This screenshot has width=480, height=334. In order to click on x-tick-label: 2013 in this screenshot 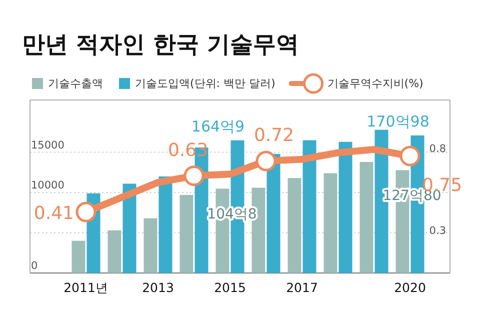, I will do `click(158, 287)`.